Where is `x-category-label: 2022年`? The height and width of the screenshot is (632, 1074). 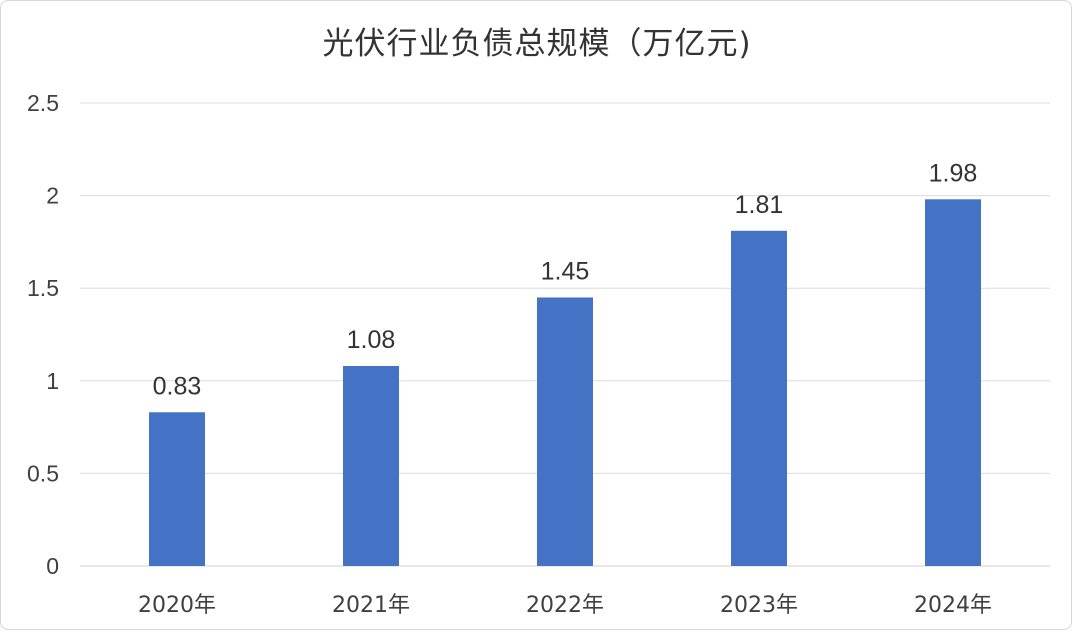
x-category-label: 2022年 is located at coordinates (565, 605).